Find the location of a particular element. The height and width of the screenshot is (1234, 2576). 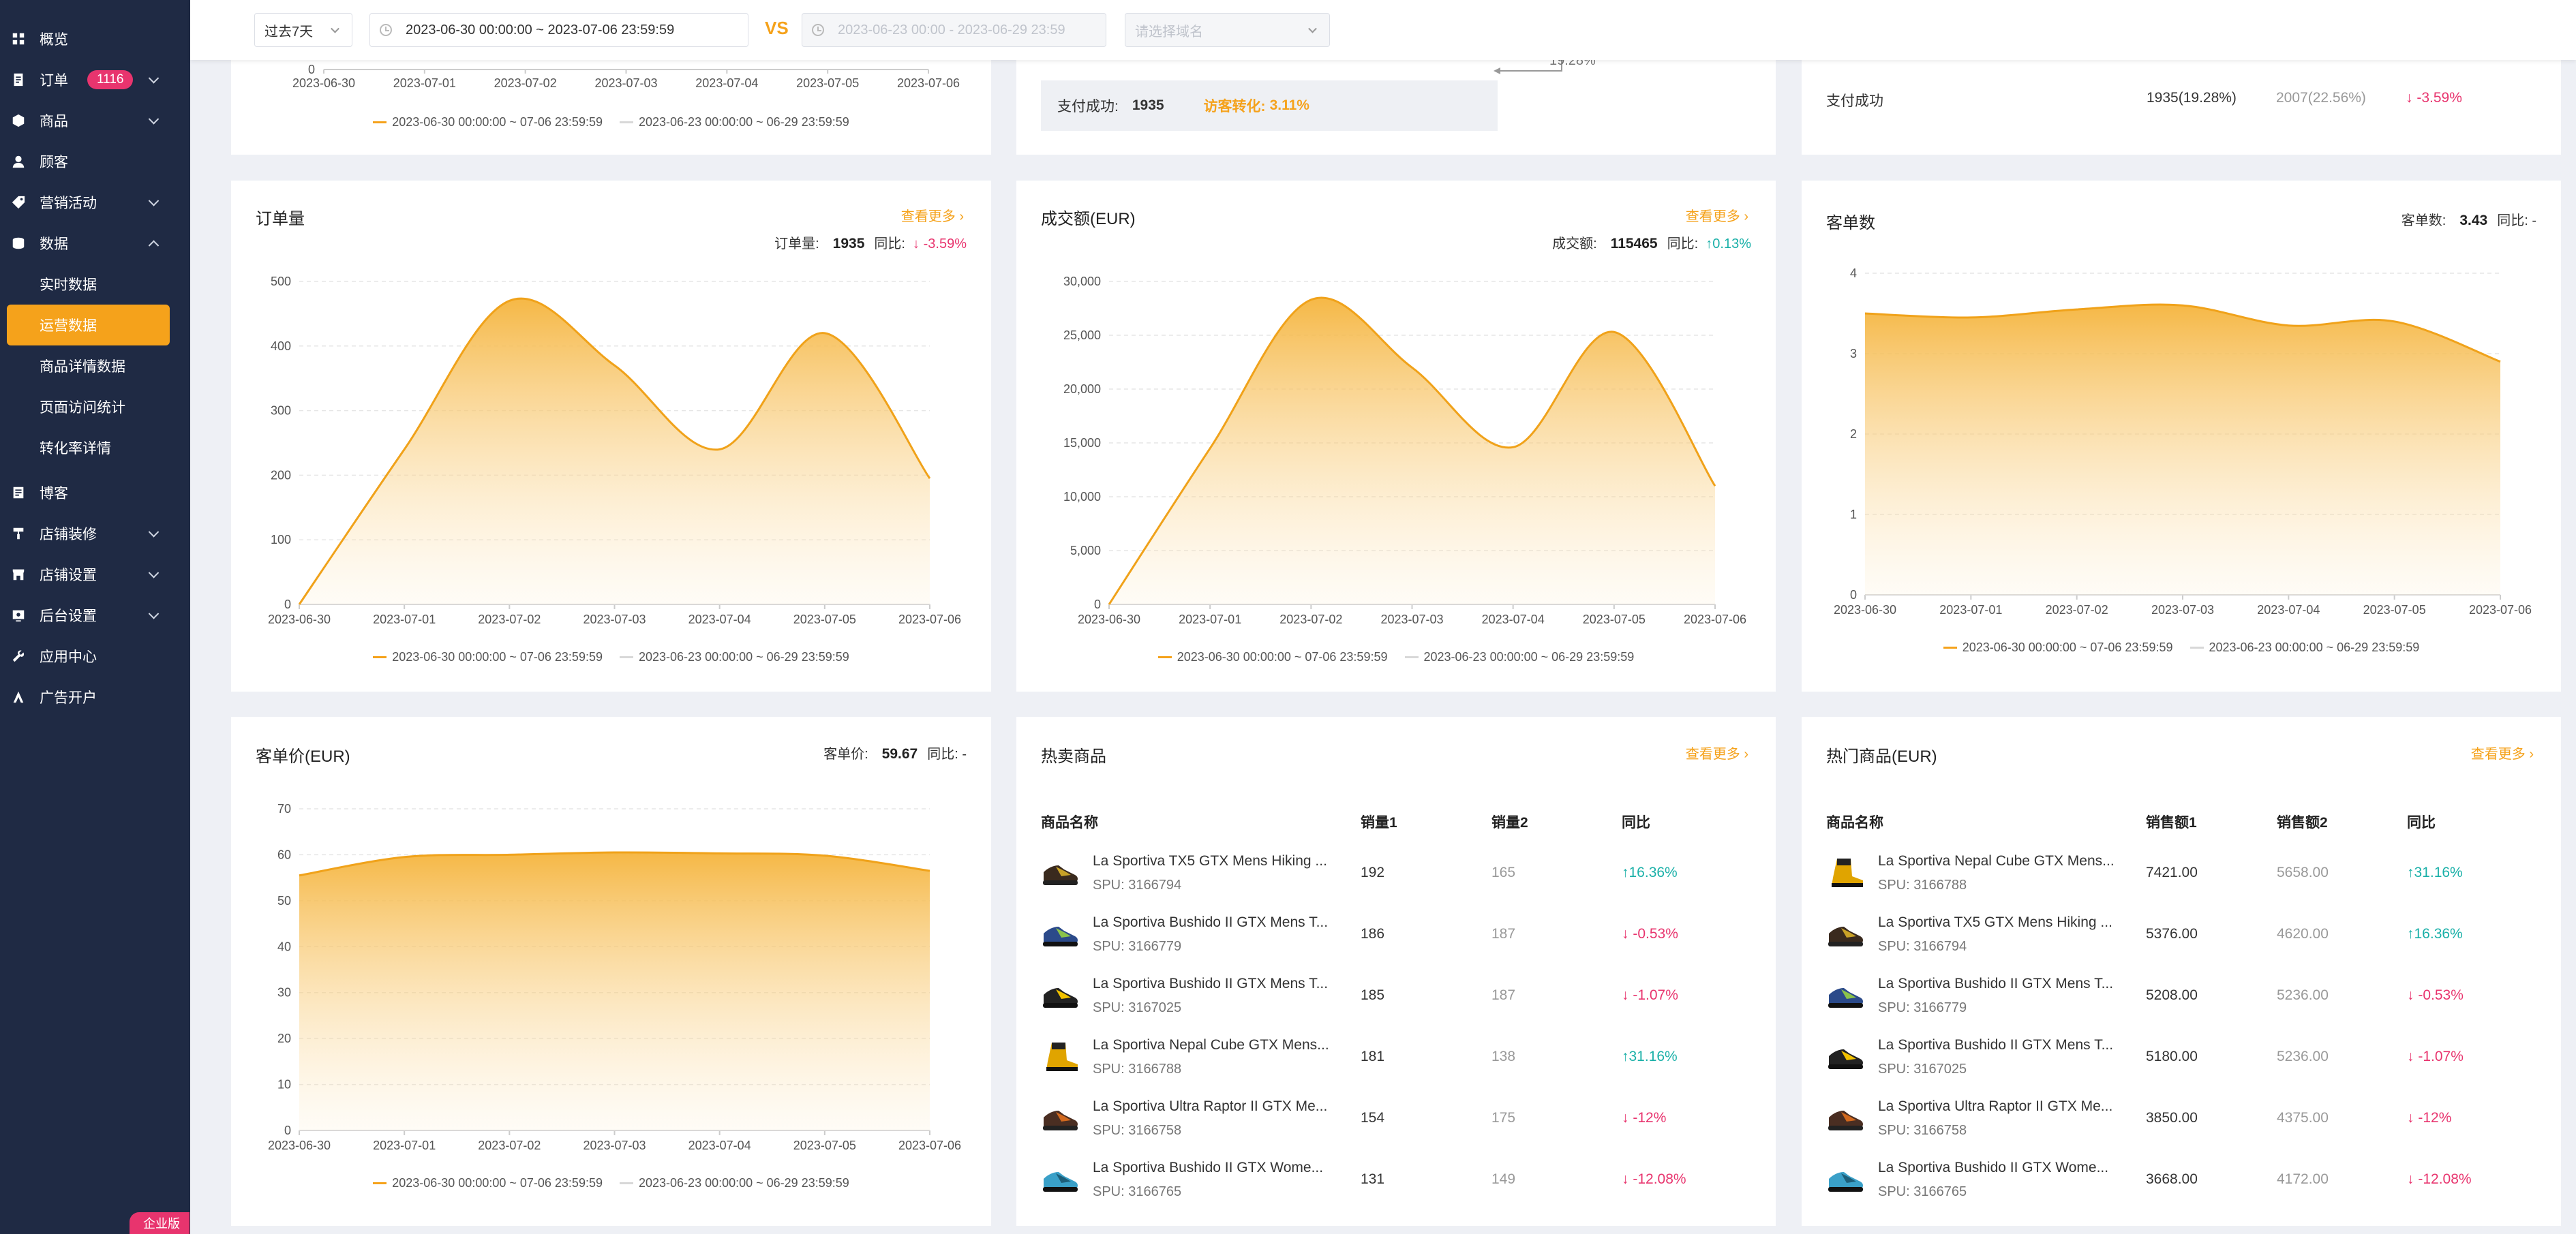

value-current: 3850.00 is located at coordinates (2172, 1118).